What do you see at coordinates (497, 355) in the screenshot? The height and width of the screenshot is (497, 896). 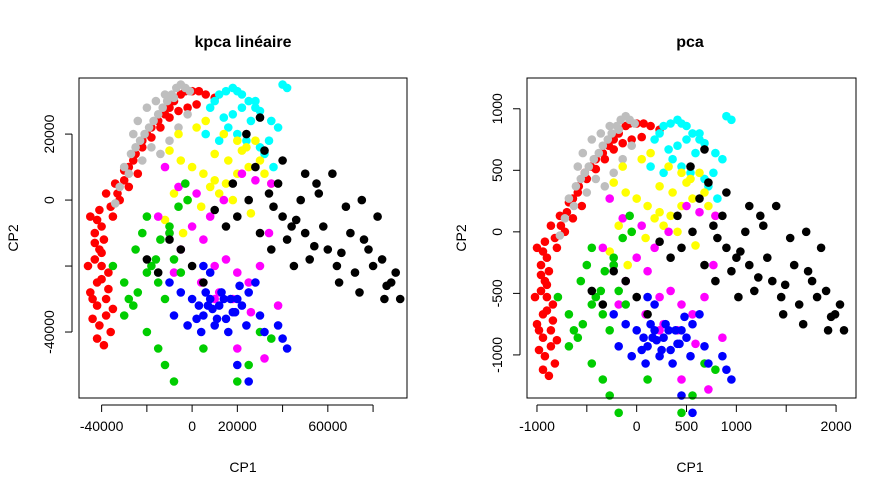 I see `y-tick-label: -1000` at bounding box center [497, 355].